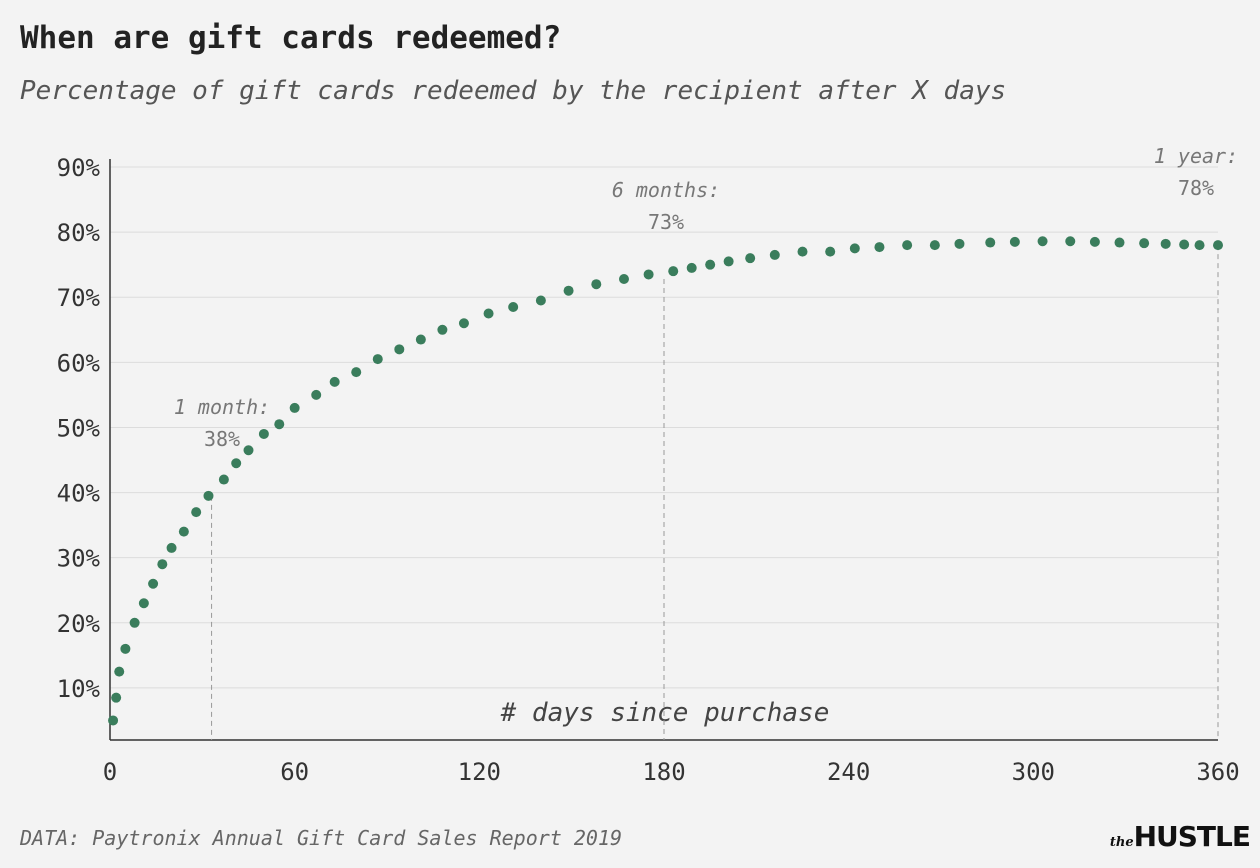  I want to click on y-tick-label: 60%, so click(79, 363).